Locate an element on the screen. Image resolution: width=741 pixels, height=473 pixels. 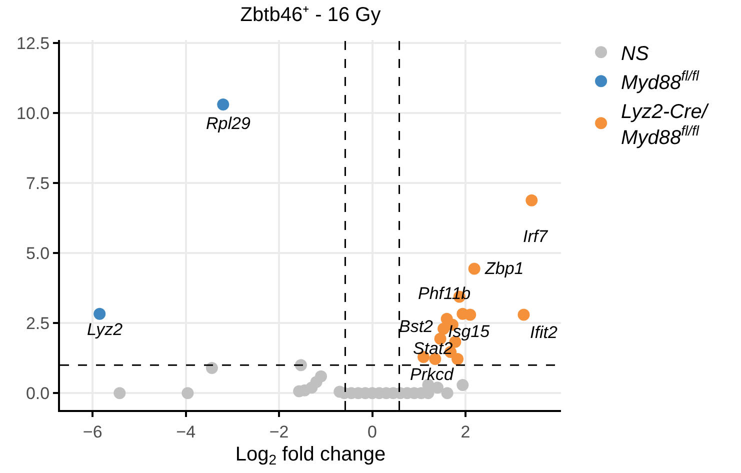
legend-label: Myd88$^{fl/fl}$ is located at coordinates (660, 81).